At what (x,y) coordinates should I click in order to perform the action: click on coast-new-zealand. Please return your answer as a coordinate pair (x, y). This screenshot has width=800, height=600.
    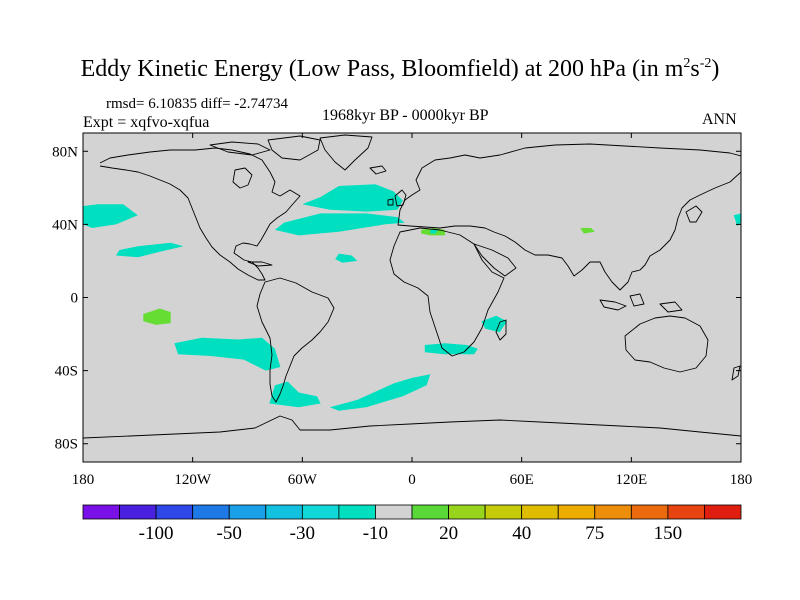
    Looking at the image, I should click on (736, 373).